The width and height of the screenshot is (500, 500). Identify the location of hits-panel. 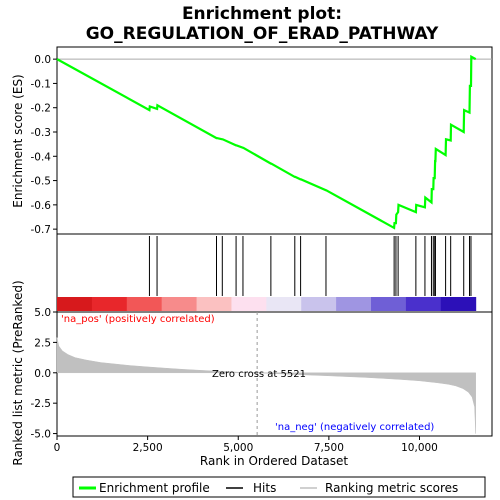
(274, 273).